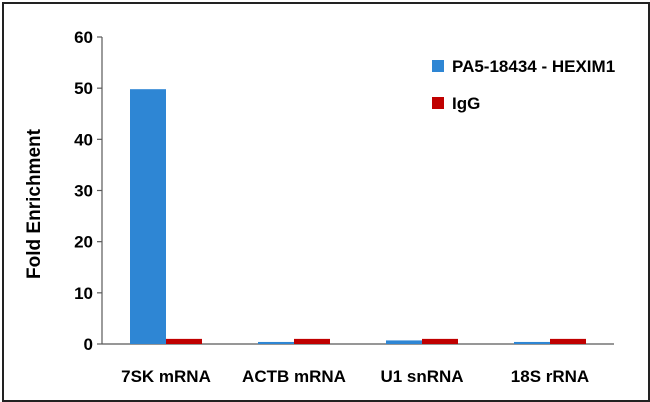 Image resolution: width=650 pixels, height=402 pixels. I want to click on x-category-label: ACTB mRNA, so click(294, 376).